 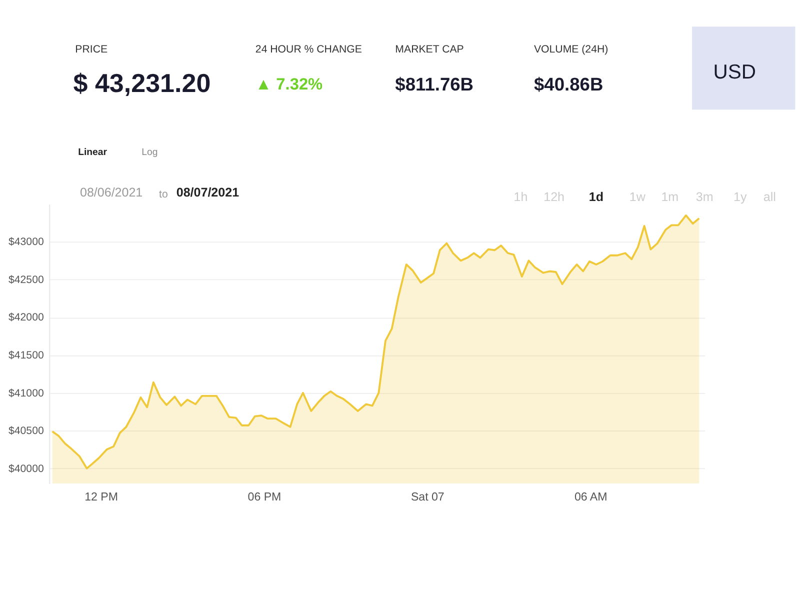 What do you see at coordinates (308, 50) in the screenshot?
I see `text: 24 HOUR % CHANGE` at bounding box center [308, 50].